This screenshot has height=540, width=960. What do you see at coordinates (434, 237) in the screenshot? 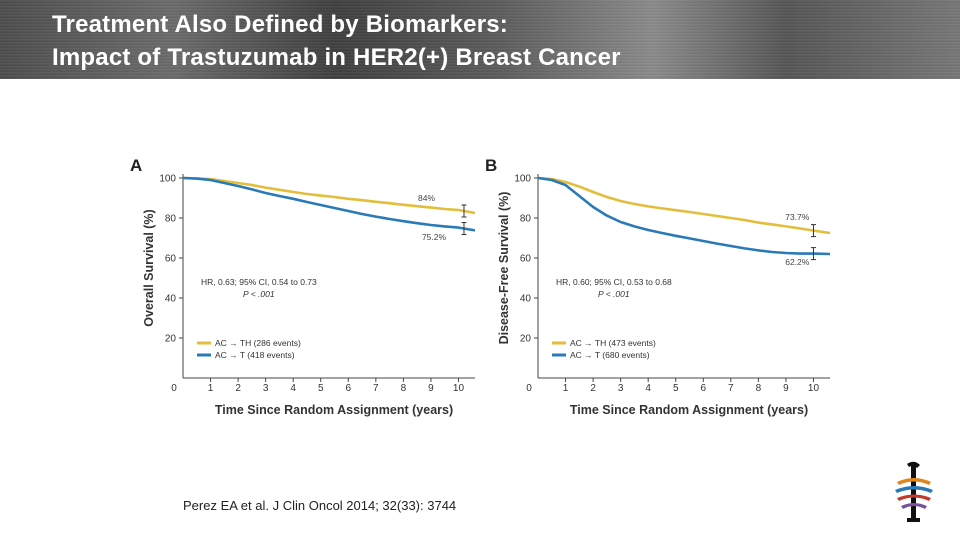
I see `value-annotation: 75.2%` at bounding box center [434, 237].